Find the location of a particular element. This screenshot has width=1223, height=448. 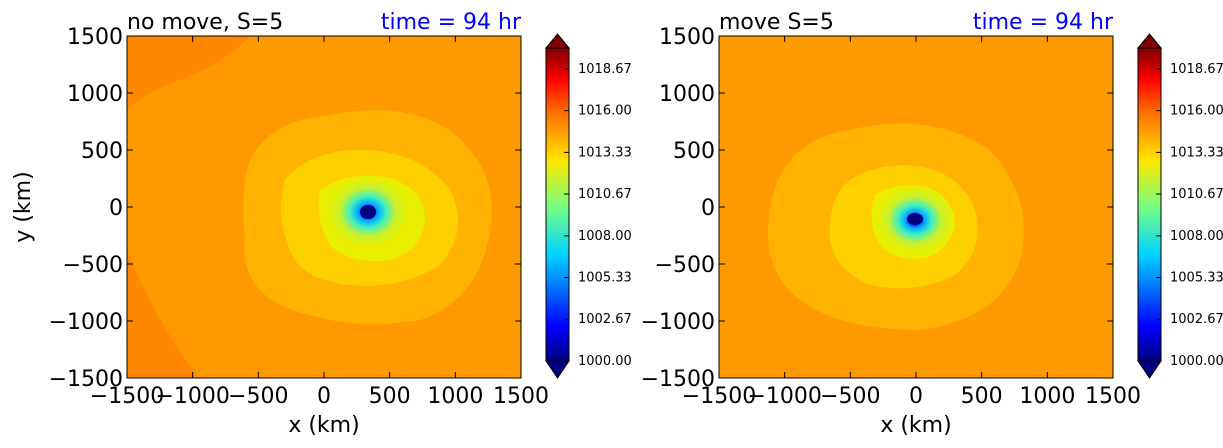

right-title: move S=5 is located at coordinates (776, 22).